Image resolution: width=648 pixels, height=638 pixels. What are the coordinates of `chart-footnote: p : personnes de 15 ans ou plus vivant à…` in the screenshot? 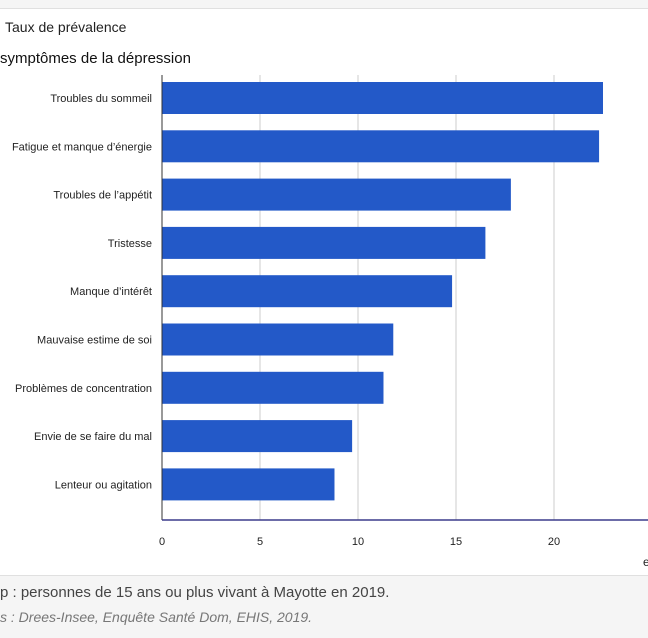 It's located at (195, 592).